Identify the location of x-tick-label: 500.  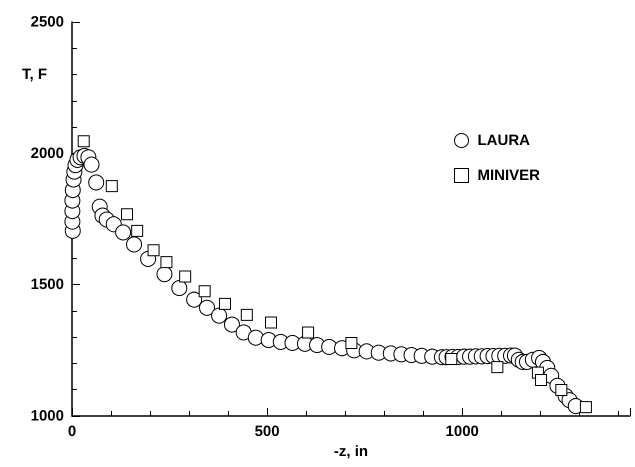
(267, 431).